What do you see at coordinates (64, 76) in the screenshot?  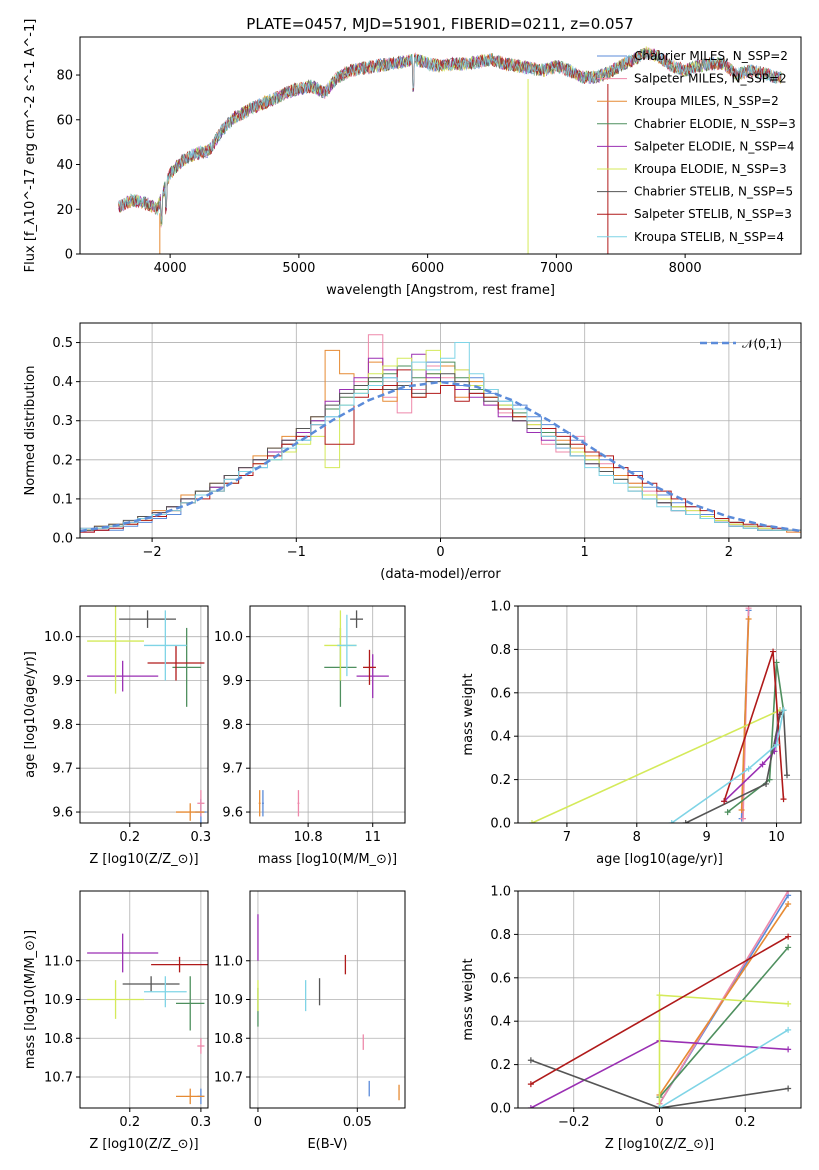 I see `y-tick-label: 80` at bounding box center [64, 76].